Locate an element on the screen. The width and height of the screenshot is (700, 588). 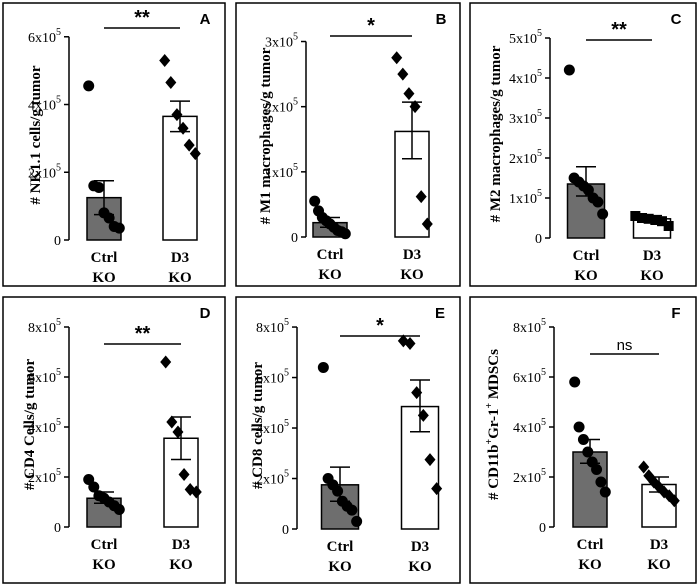
y-tick-label: 3x10⁵ is located at coordinates (525, 117).